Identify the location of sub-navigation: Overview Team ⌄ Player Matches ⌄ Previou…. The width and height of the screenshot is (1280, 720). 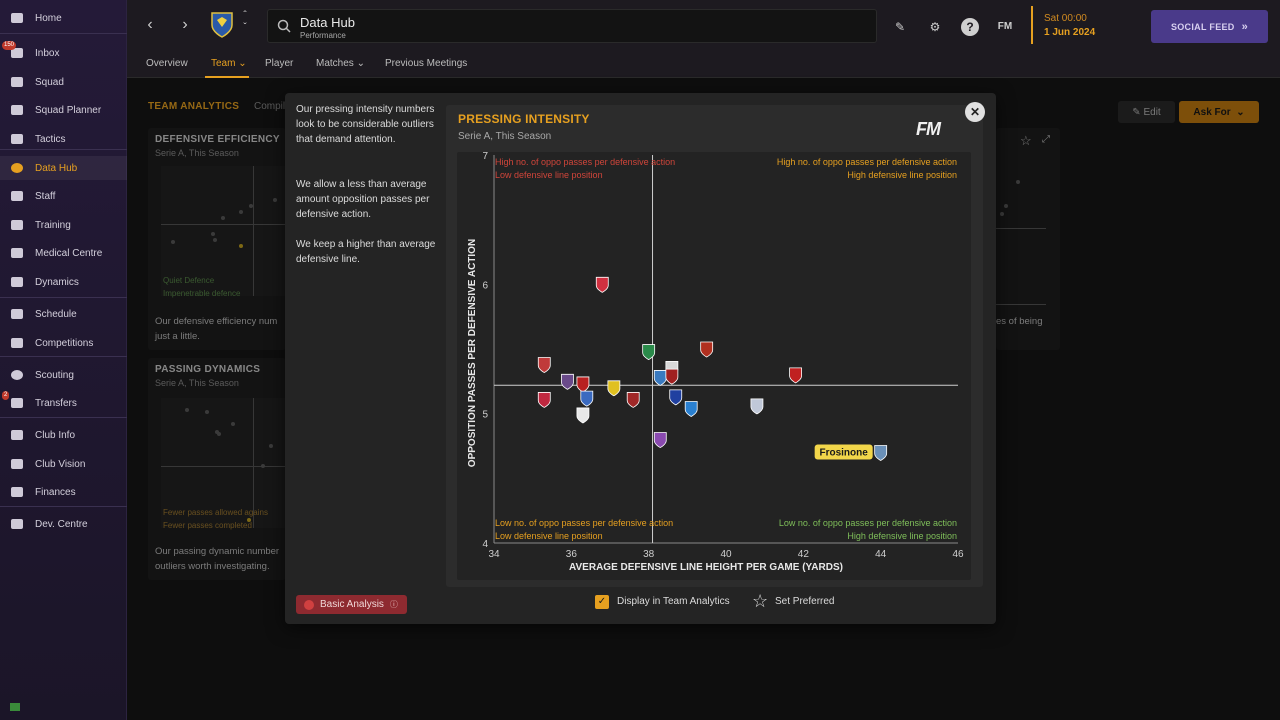
(703, 65).